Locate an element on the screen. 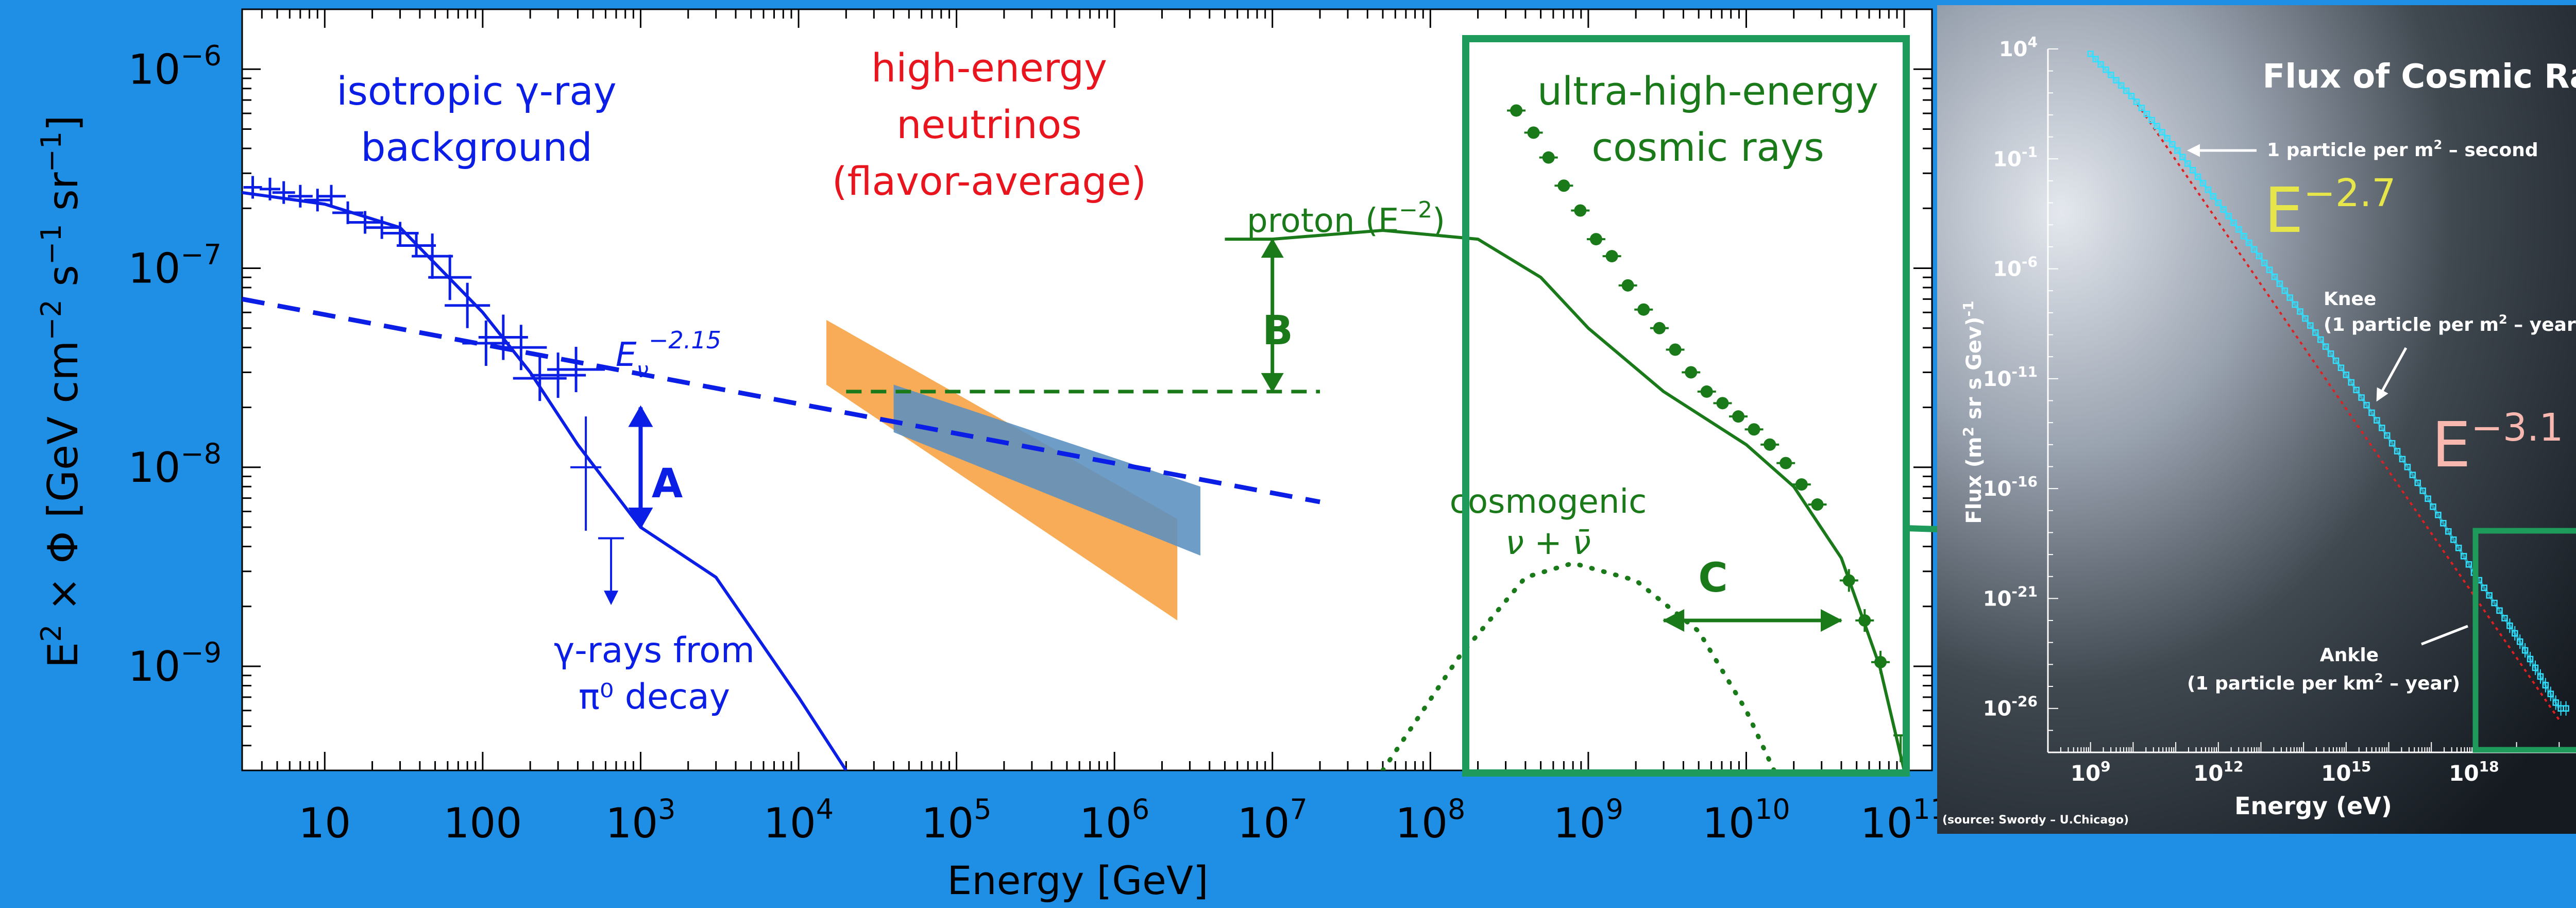  x-tick-label: 10¹¹ is located at coordinates (1904, 820).